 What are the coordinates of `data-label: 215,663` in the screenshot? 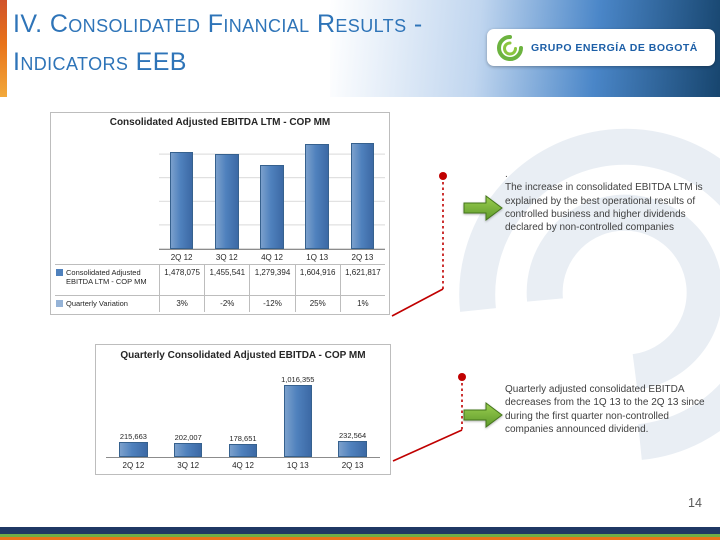 It's located at (133, 436).